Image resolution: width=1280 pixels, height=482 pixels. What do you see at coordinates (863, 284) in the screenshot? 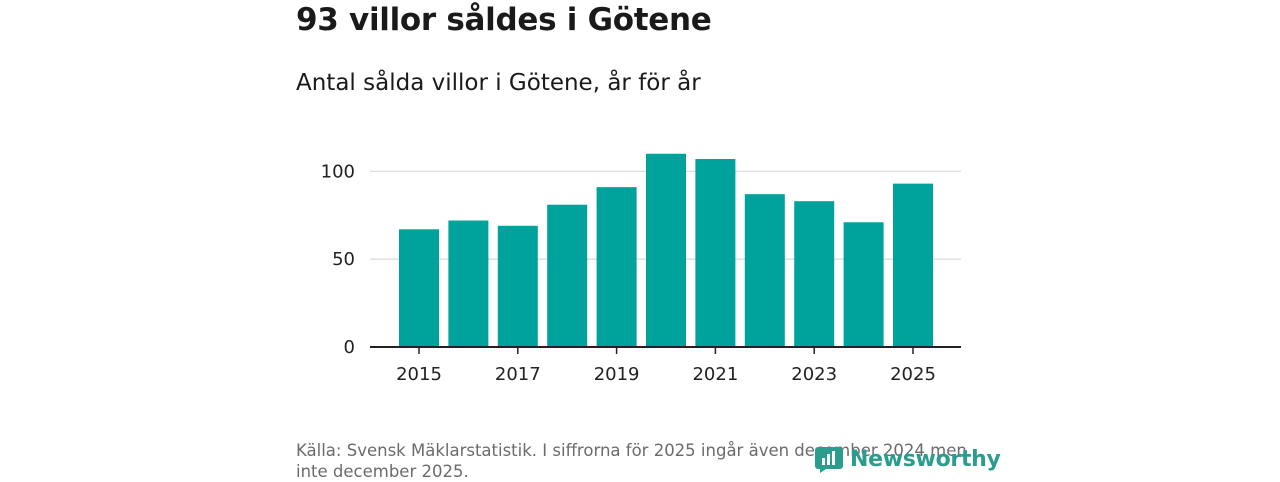
I see `bar-2024` at bounding box center [863, 284].